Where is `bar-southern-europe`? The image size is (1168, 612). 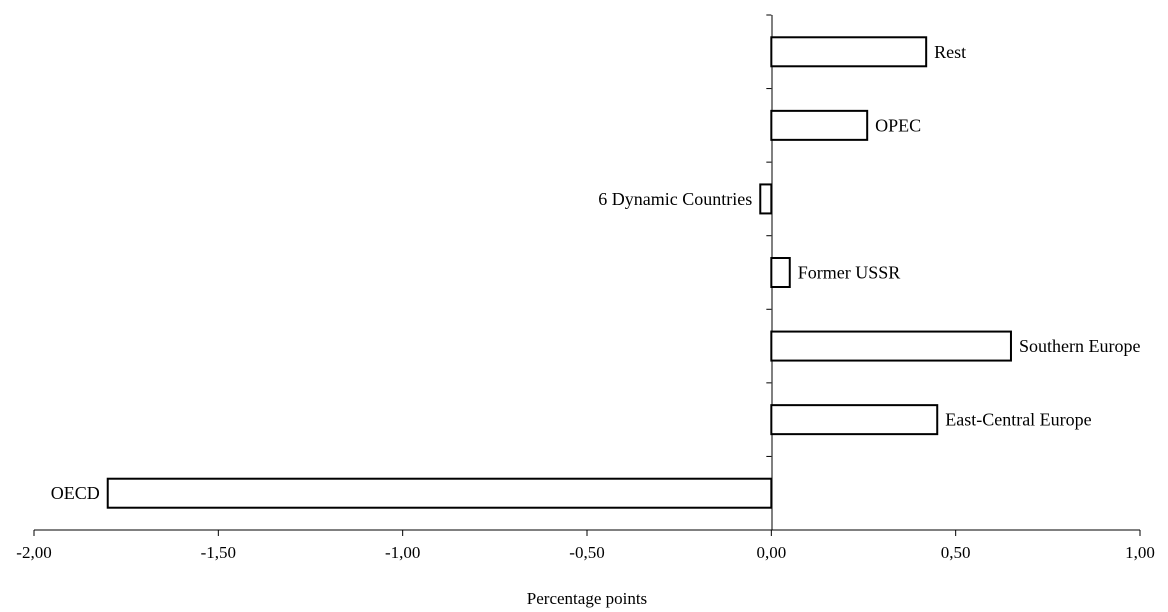 bar-southern-europe is located at coordinates (891, 346).